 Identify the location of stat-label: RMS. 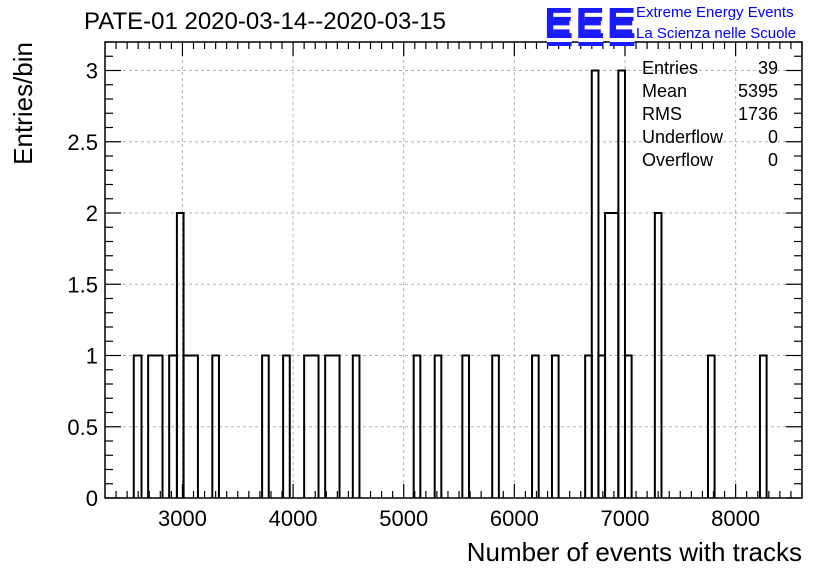
(662, 114).